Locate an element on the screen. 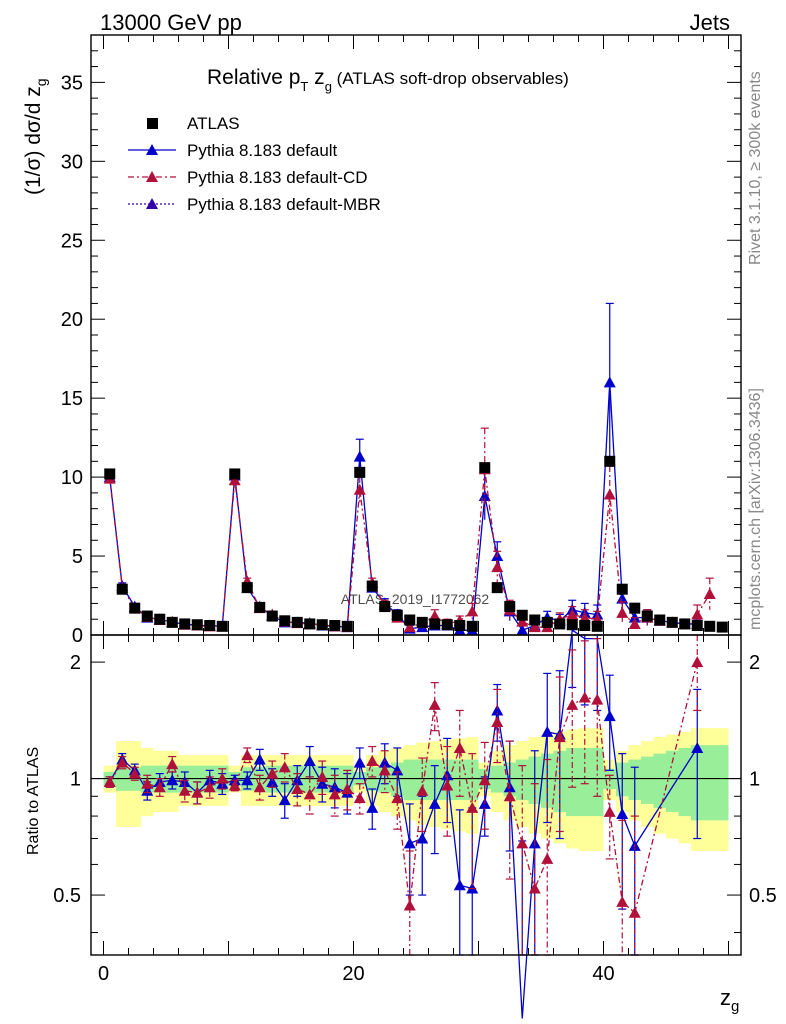 This screenshot has height=1024, width=786. y-tick-label: 20 is located at coordinates (72, 320).